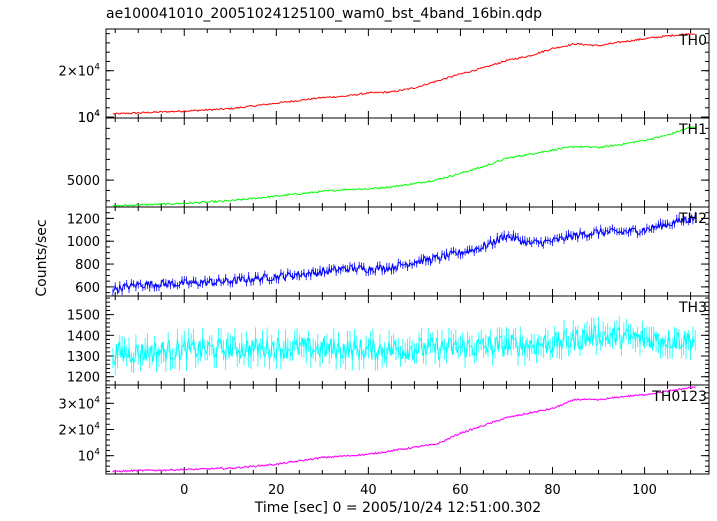 The height and width of the screenshot is (521, 717). What do you see at coordinates (83, 181) in the screenshot?
I see `y-tick-label: 5000` at bounding box center [83, 181].